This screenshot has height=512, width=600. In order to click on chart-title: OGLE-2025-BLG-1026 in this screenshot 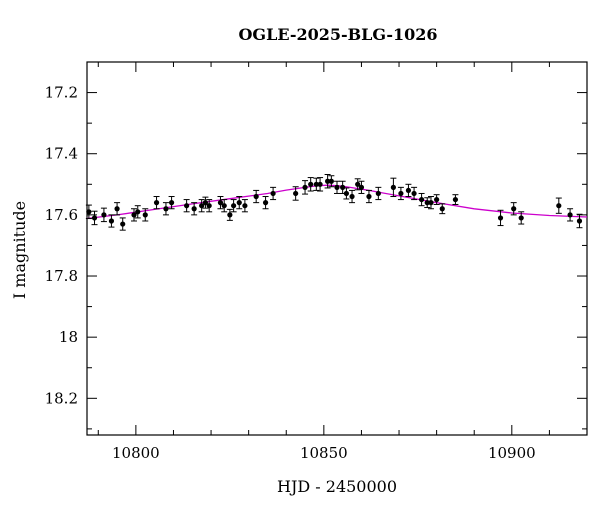, I will do `click(337, 34)`.